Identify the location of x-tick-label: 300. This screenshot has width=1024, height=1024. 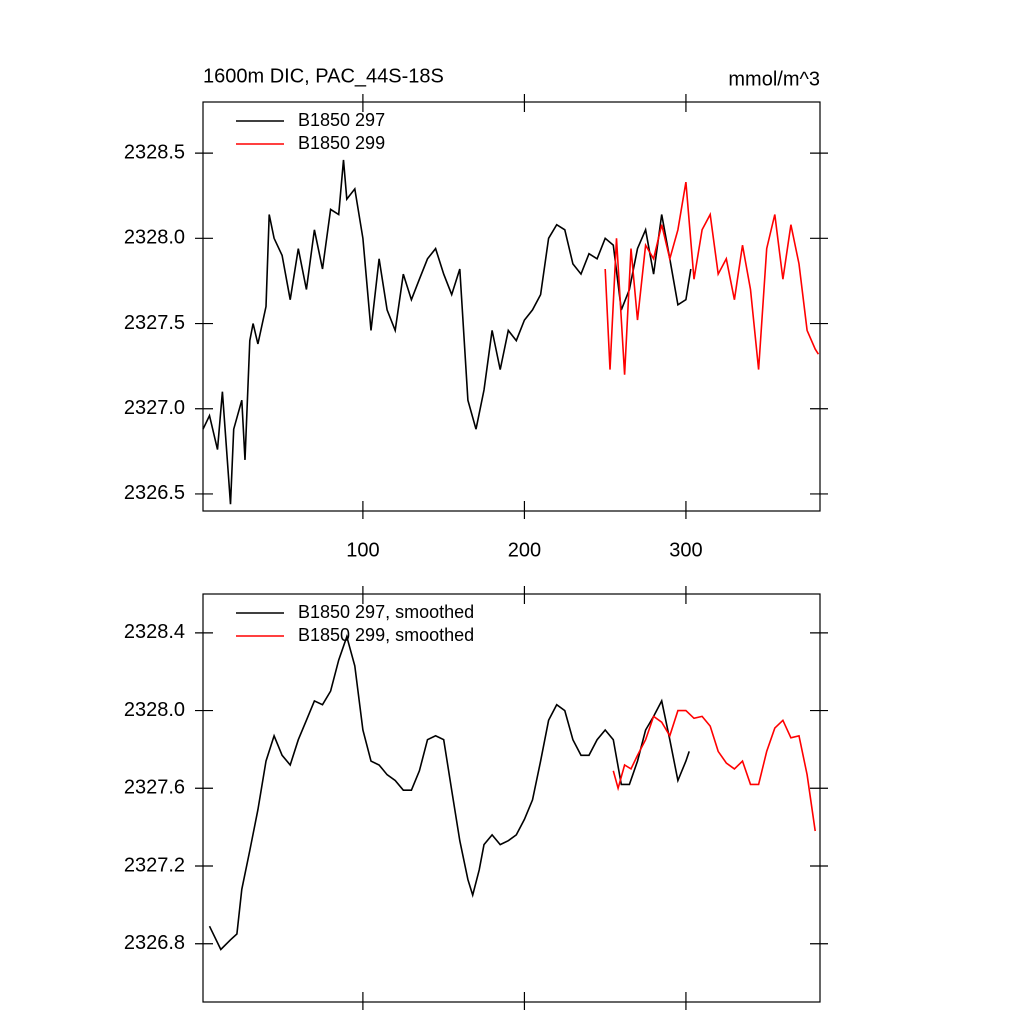
(685, 550).